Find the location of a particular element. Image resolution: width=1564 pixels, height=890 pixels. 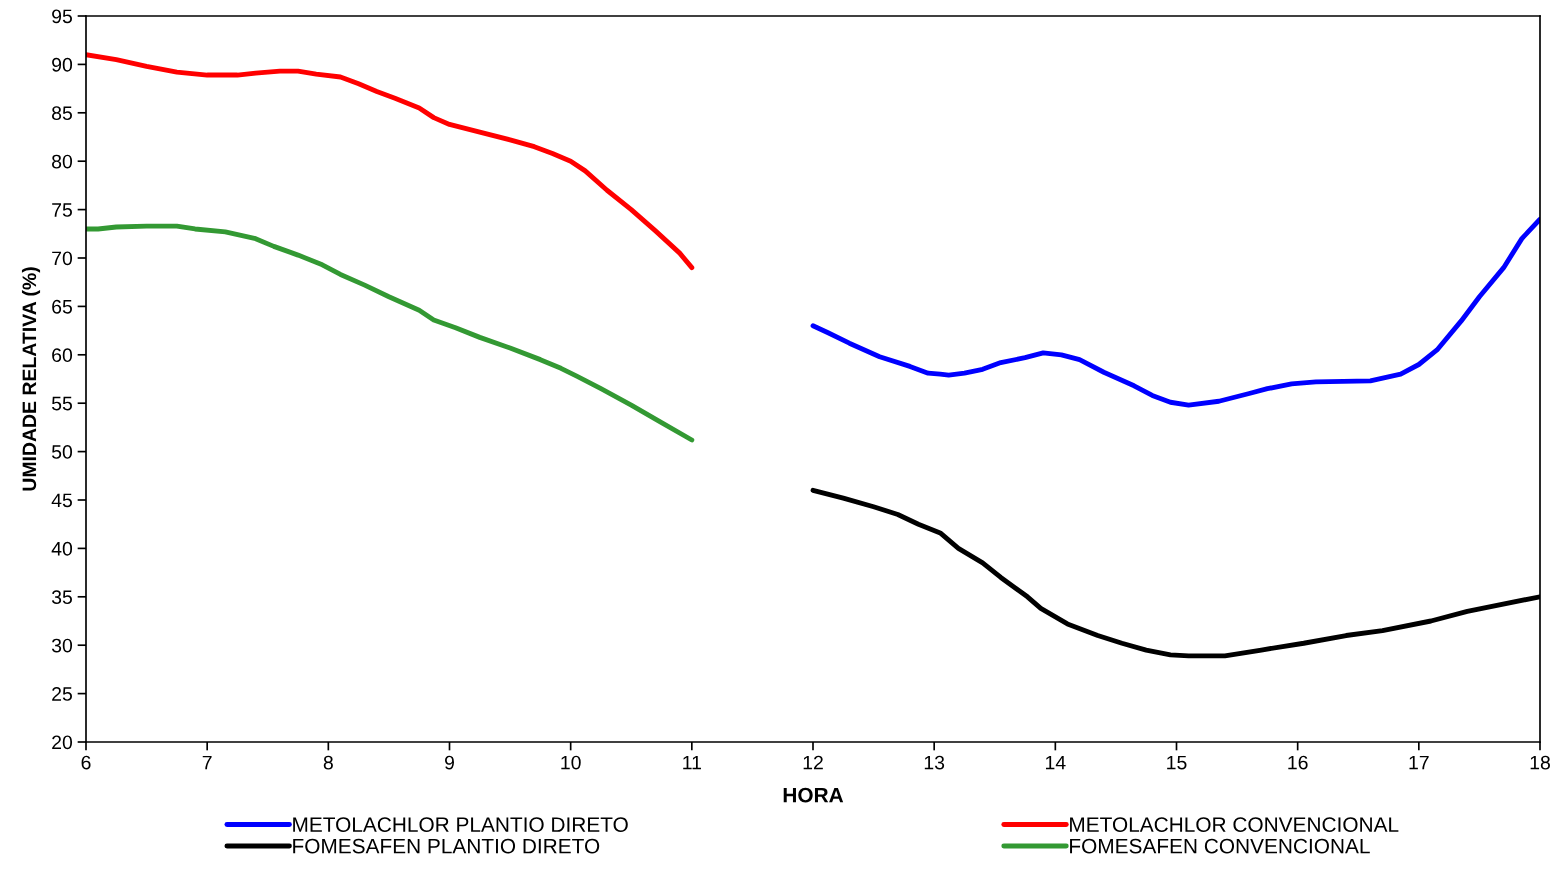

y-tick-label: 30 is located at coordinates (62, 645).